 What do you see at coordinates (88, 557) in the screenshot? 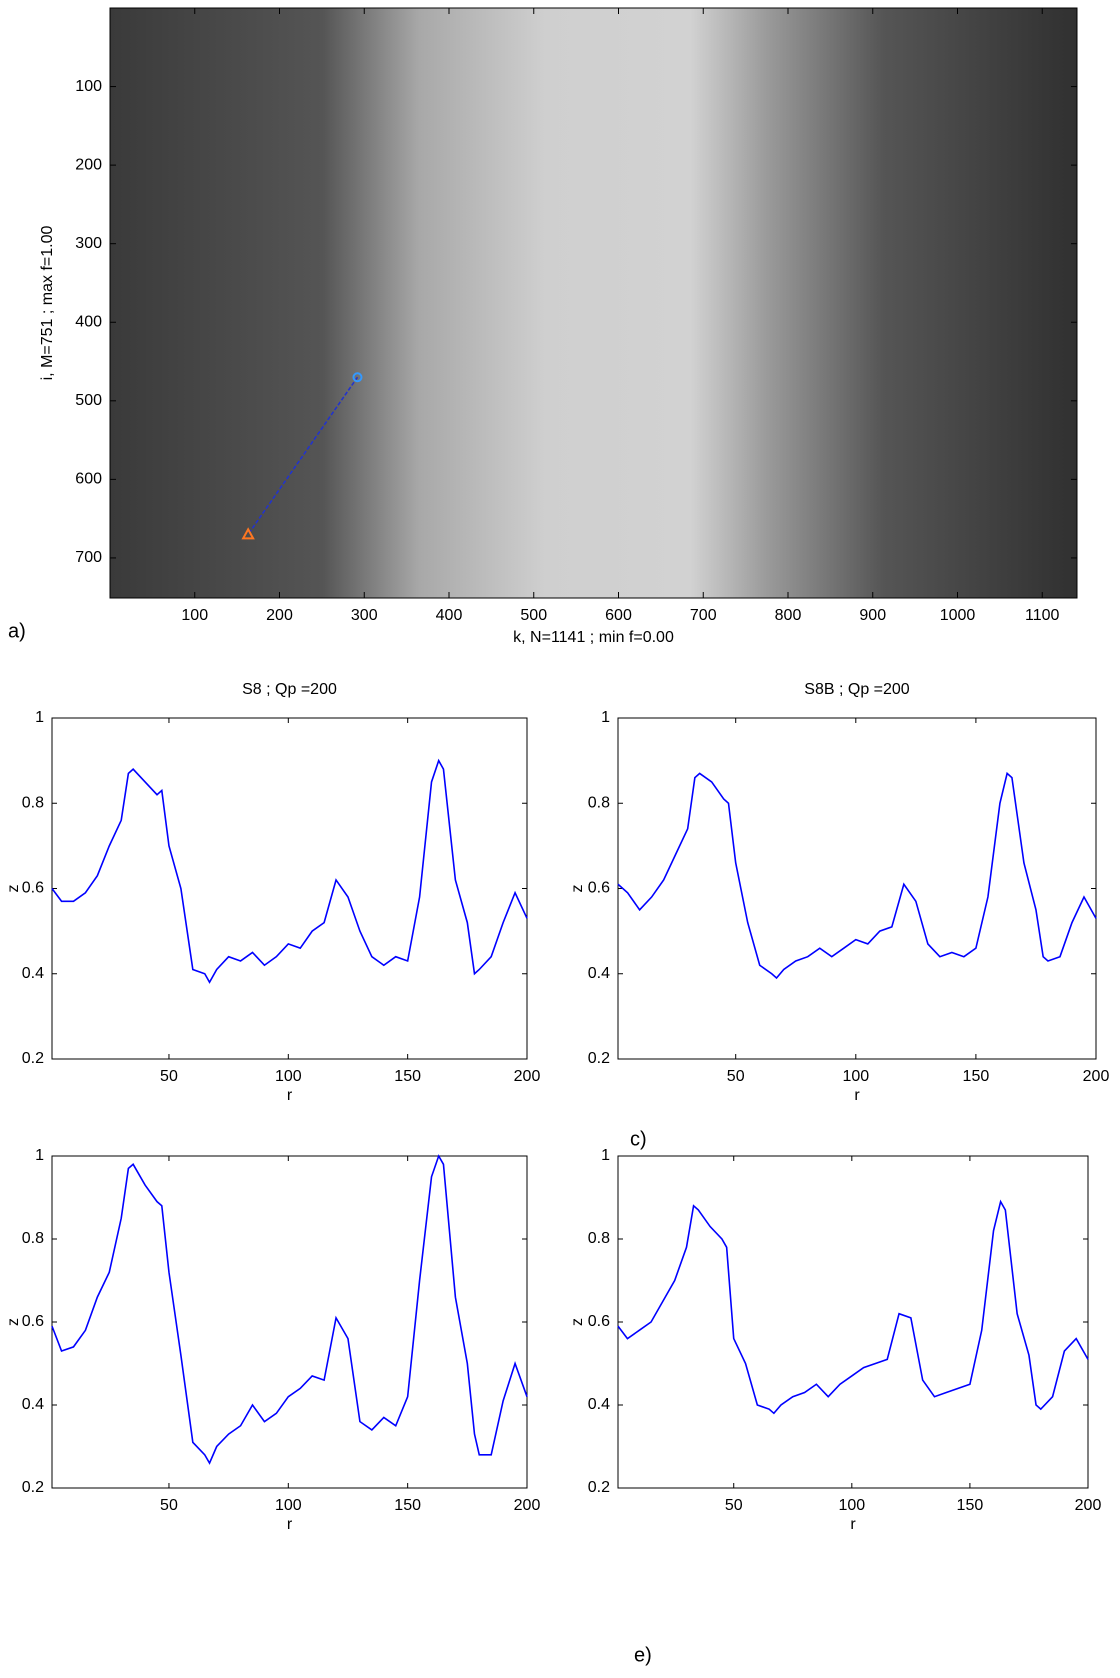
I see `y-tick-label: 700` at bounding box center [88, 557].